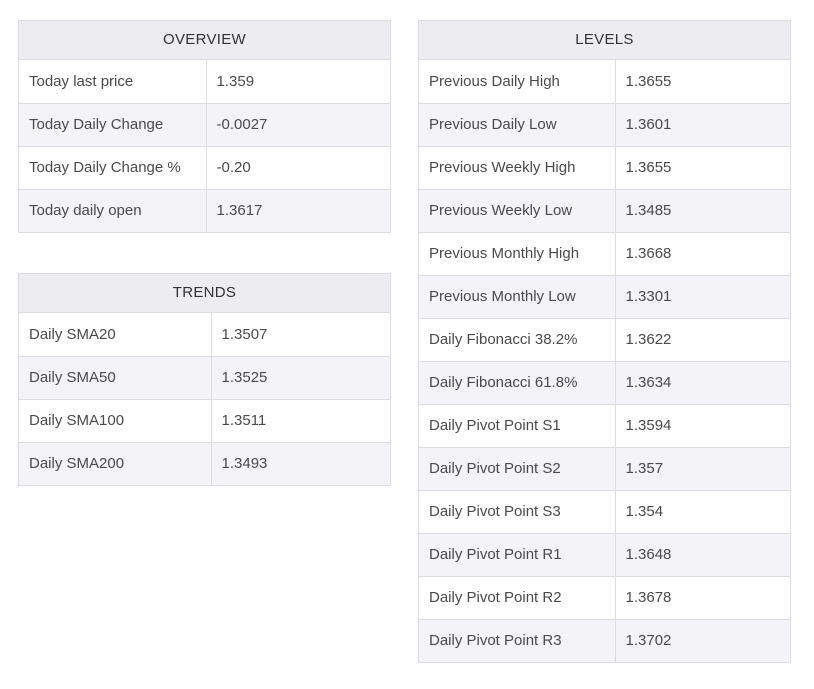 The image size is (814, 689). I want to click on row-label: Today daily open, so click(112, 210).